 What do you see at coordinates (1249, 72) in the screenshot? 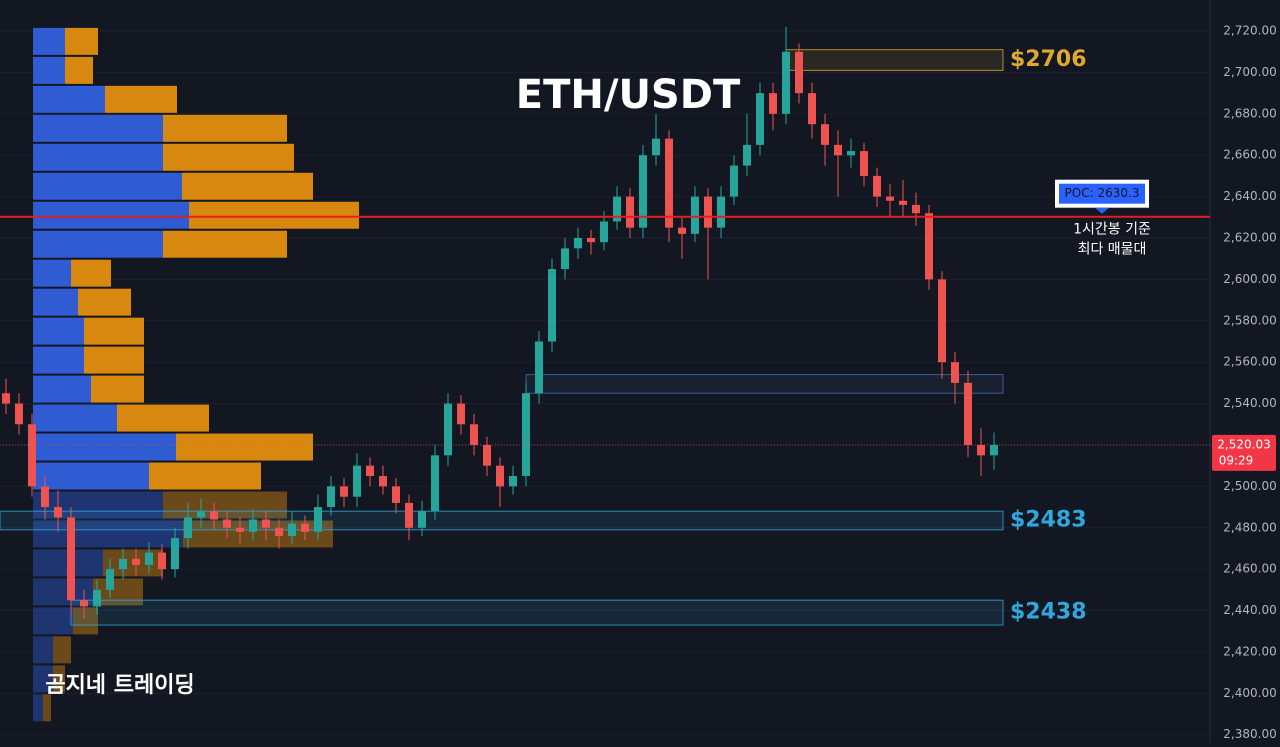
I see `y-tick-label: 2,700.00` at bounding box center [1249, 72].